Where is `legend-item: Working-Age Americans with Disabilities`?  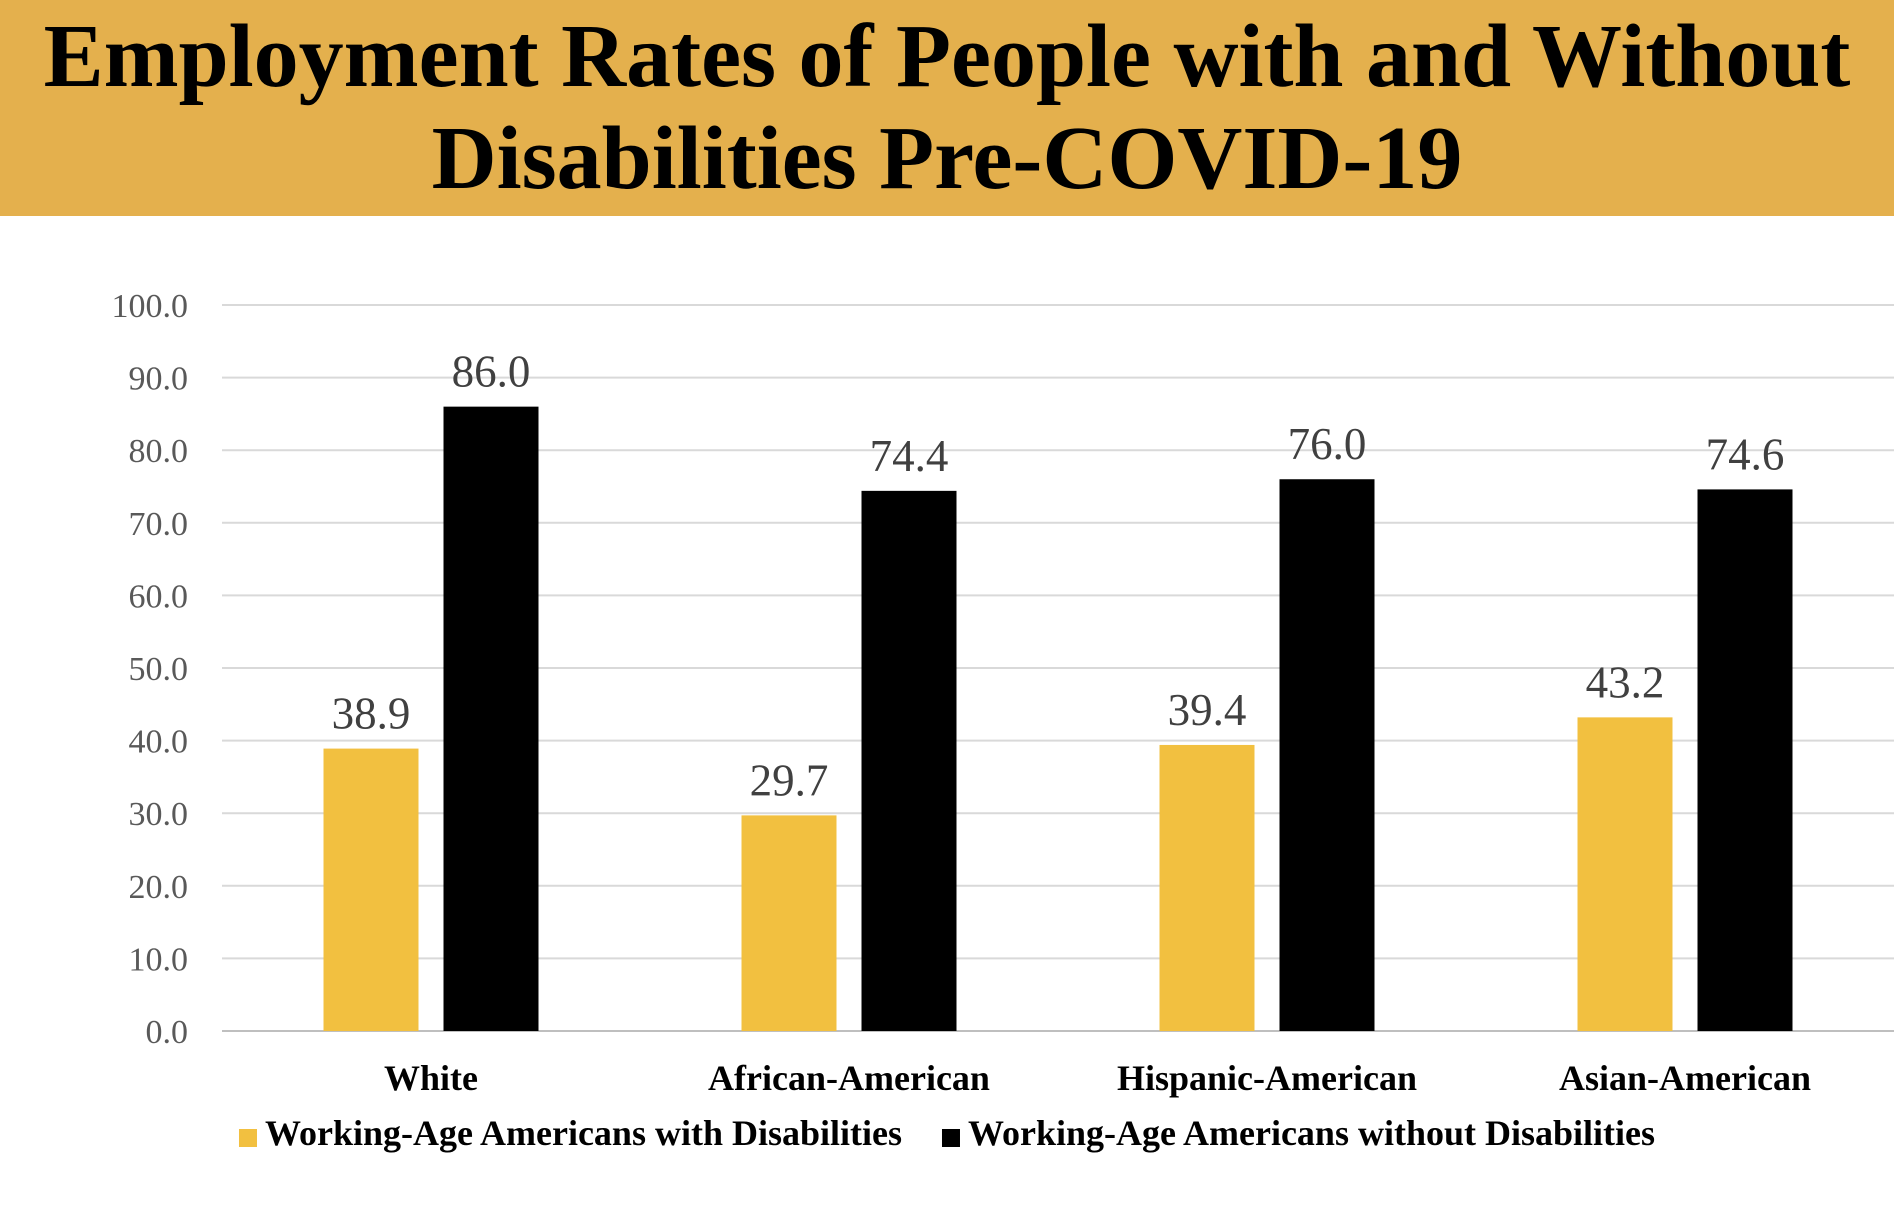
legend-item: Working-Age Americans with Disabilities is located at coordinates (570, 1133).